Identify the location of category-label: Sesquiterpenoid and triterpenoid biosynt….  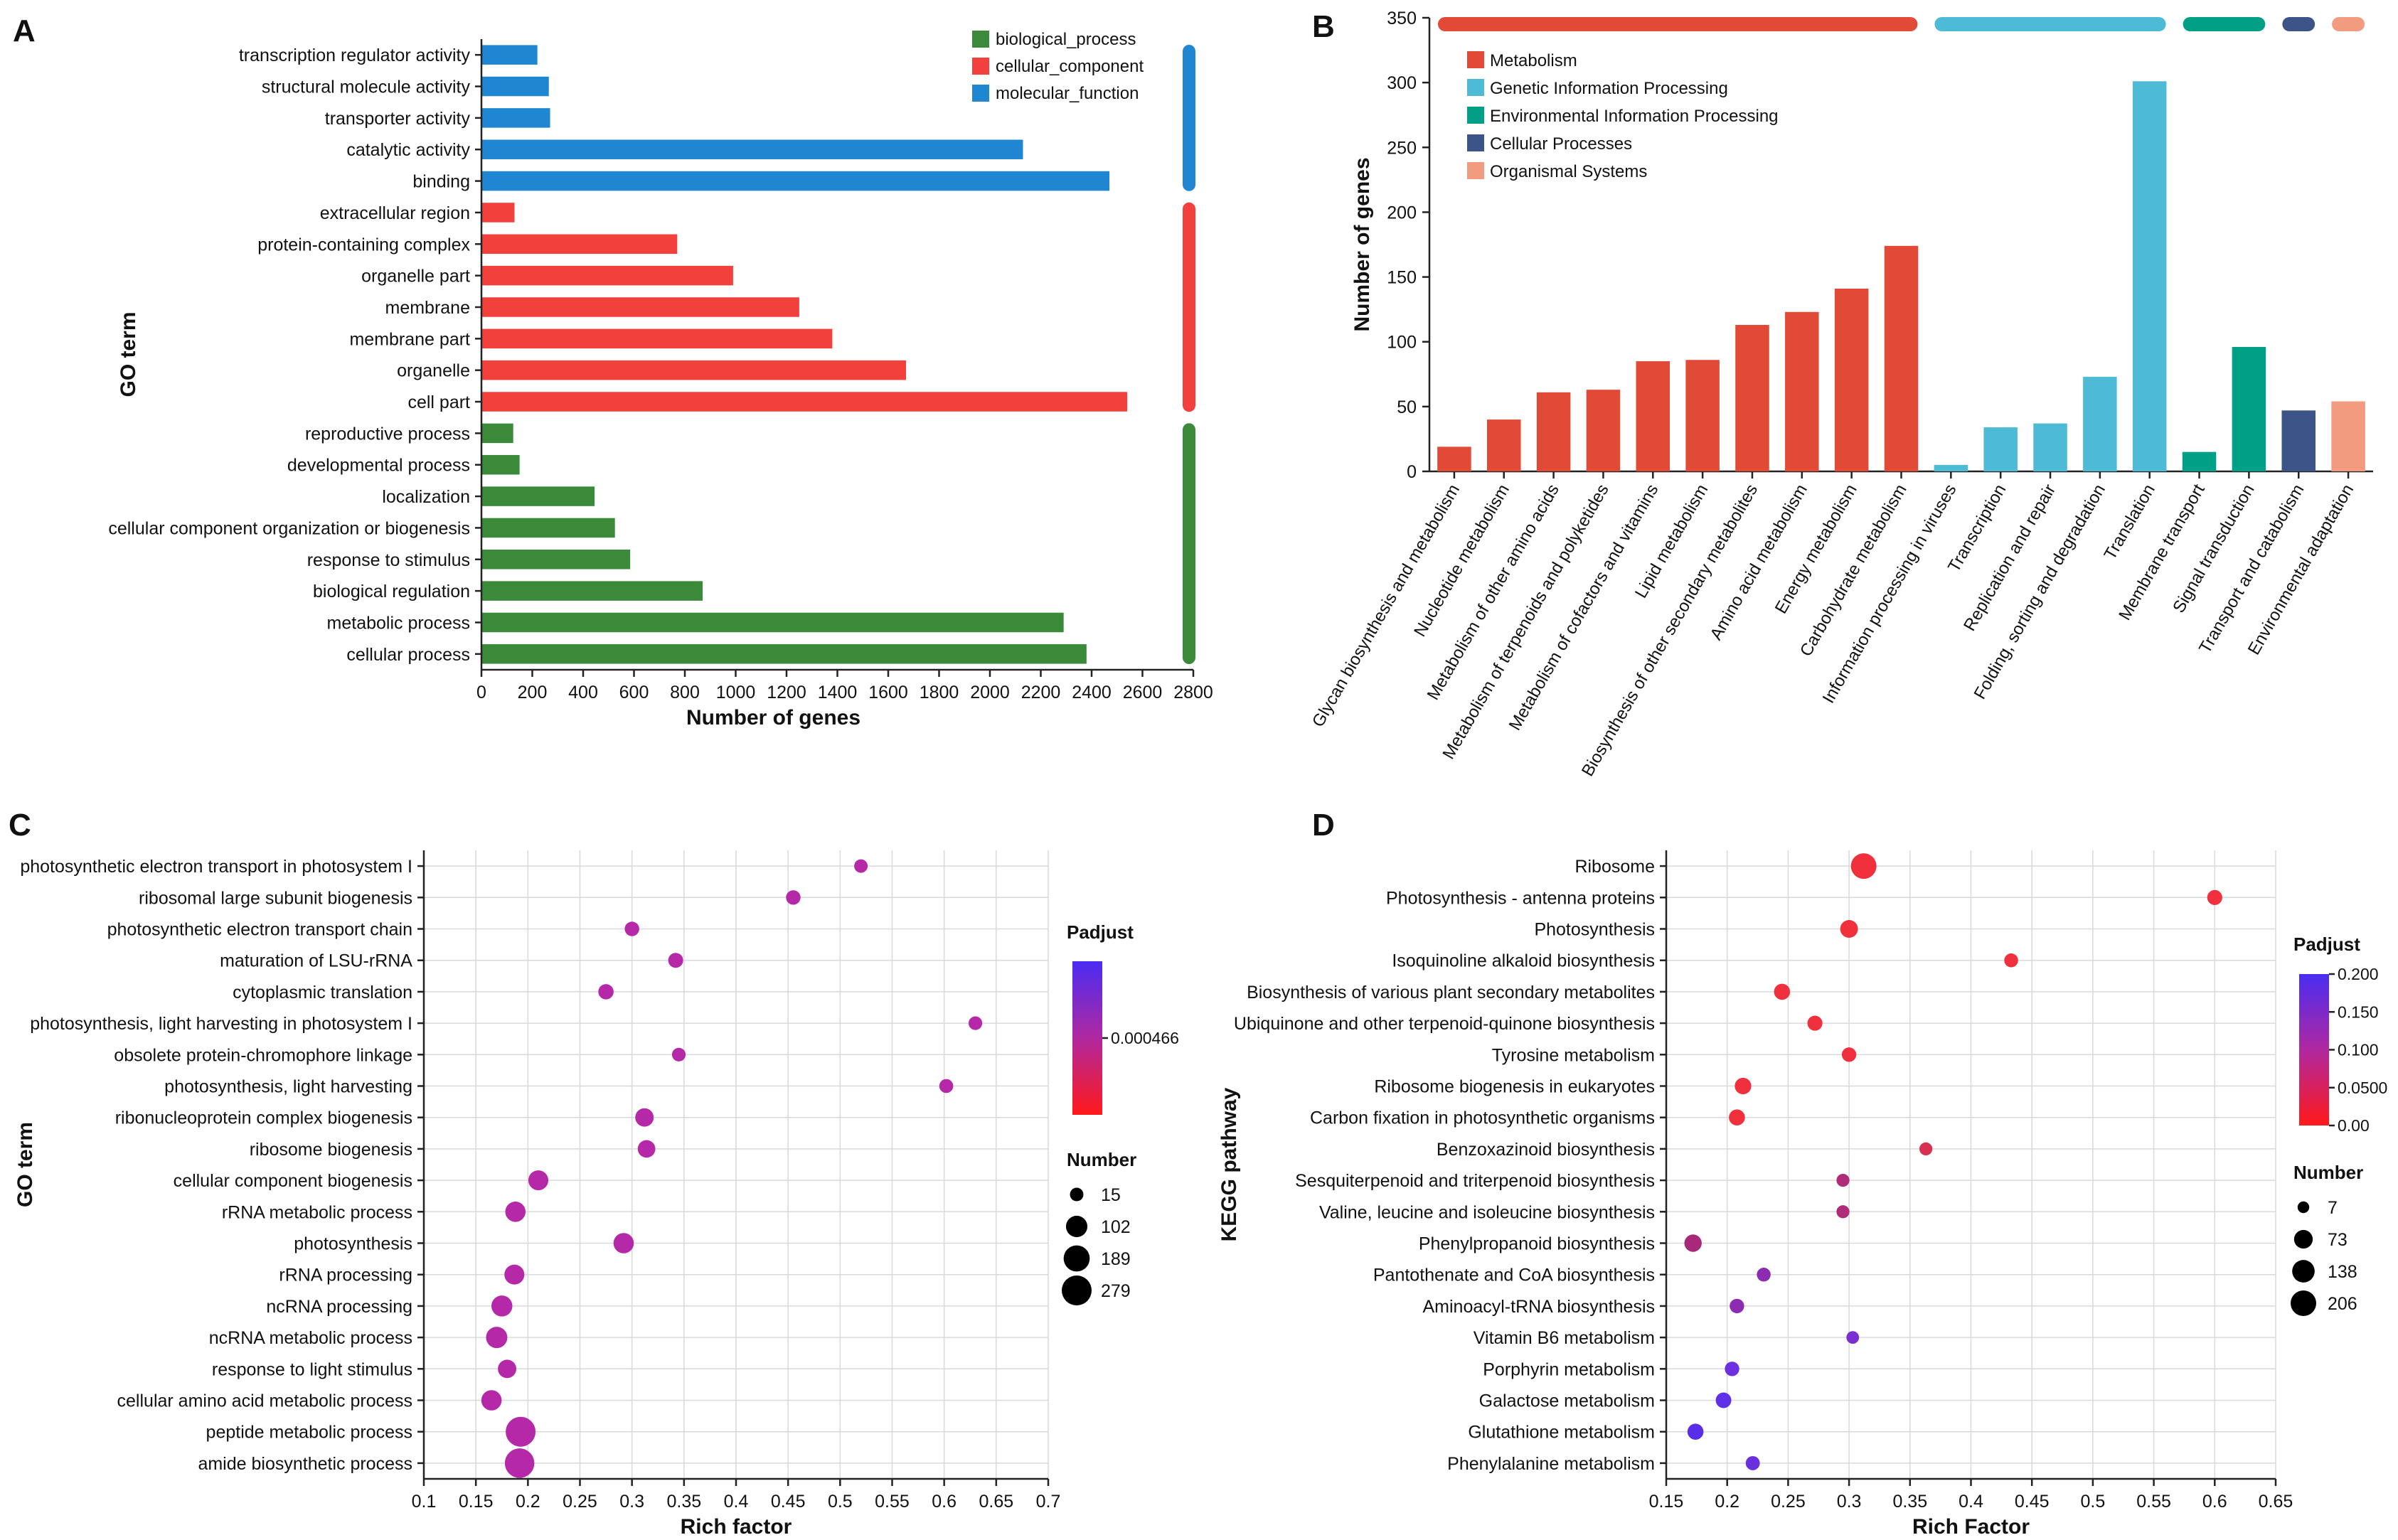
(1475, 1181).